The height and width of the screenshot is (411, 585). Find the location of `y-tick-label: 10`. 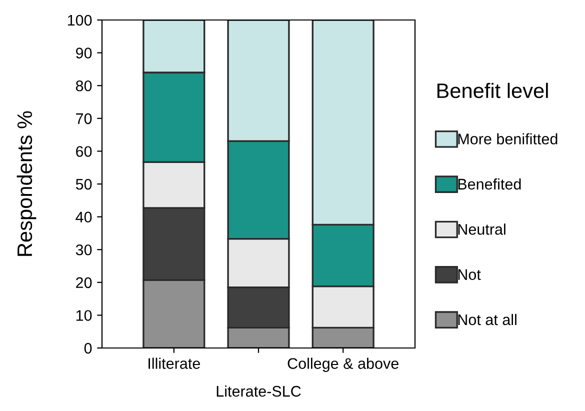

y-tick-label: 10 is located at coordinates (84, 315).